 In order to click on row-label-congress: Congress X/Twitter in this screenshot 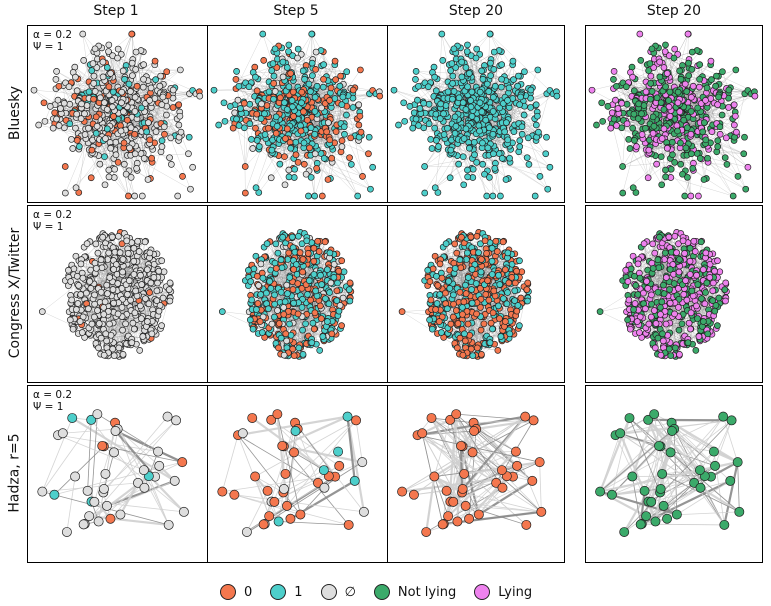, I will do `click(15, 293)`.